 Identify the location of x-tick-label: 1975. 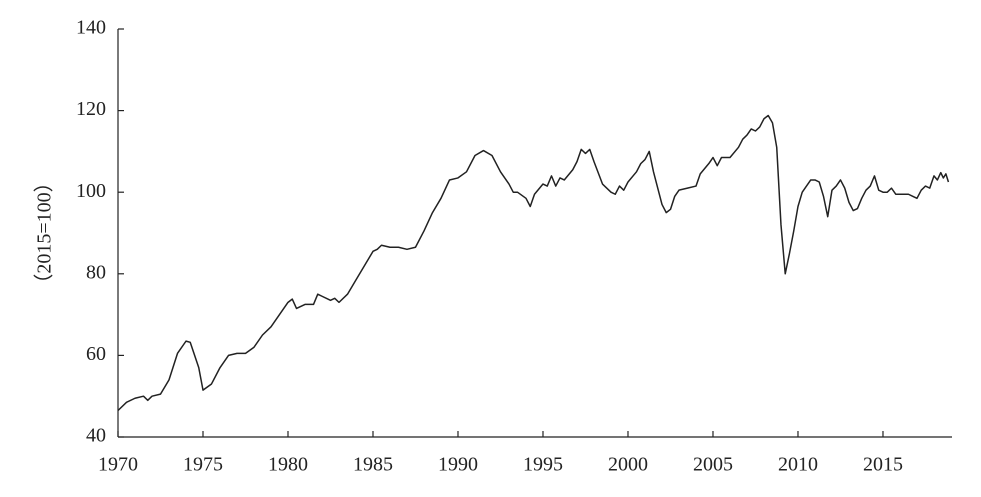
(203, 465).